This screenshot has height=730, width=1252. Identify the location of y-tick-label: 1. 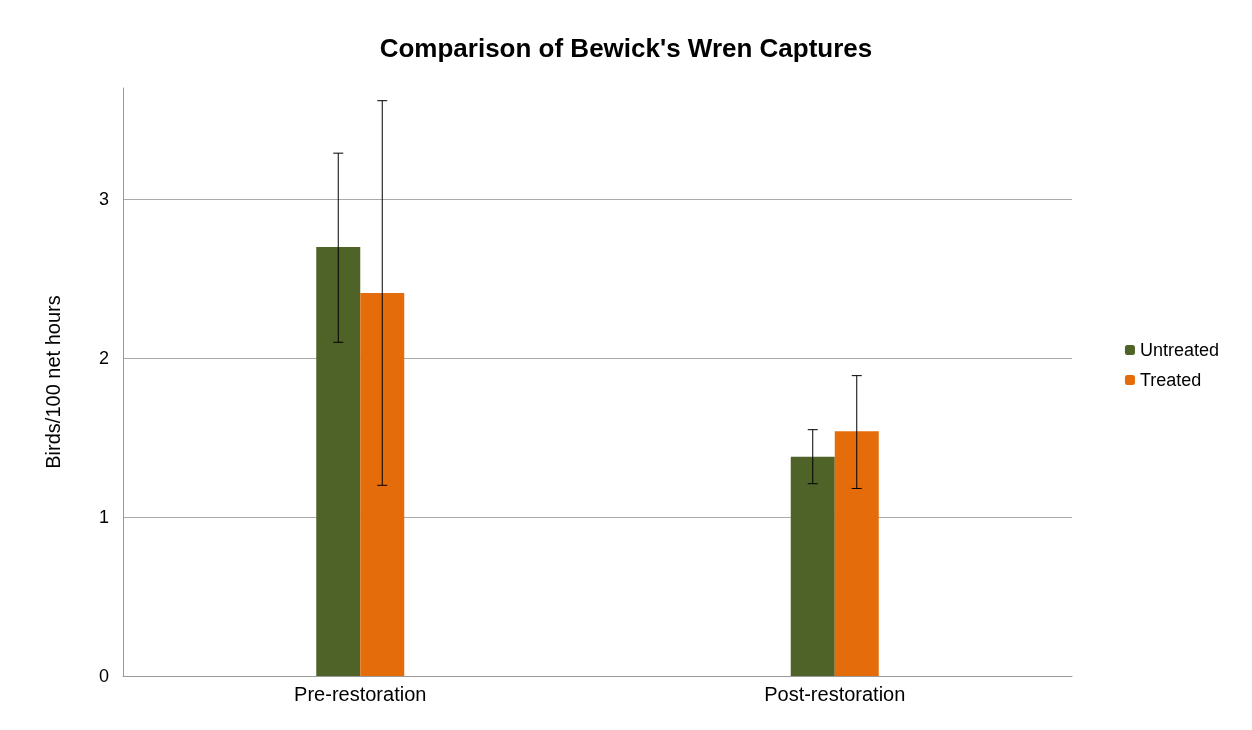
(103, 517).